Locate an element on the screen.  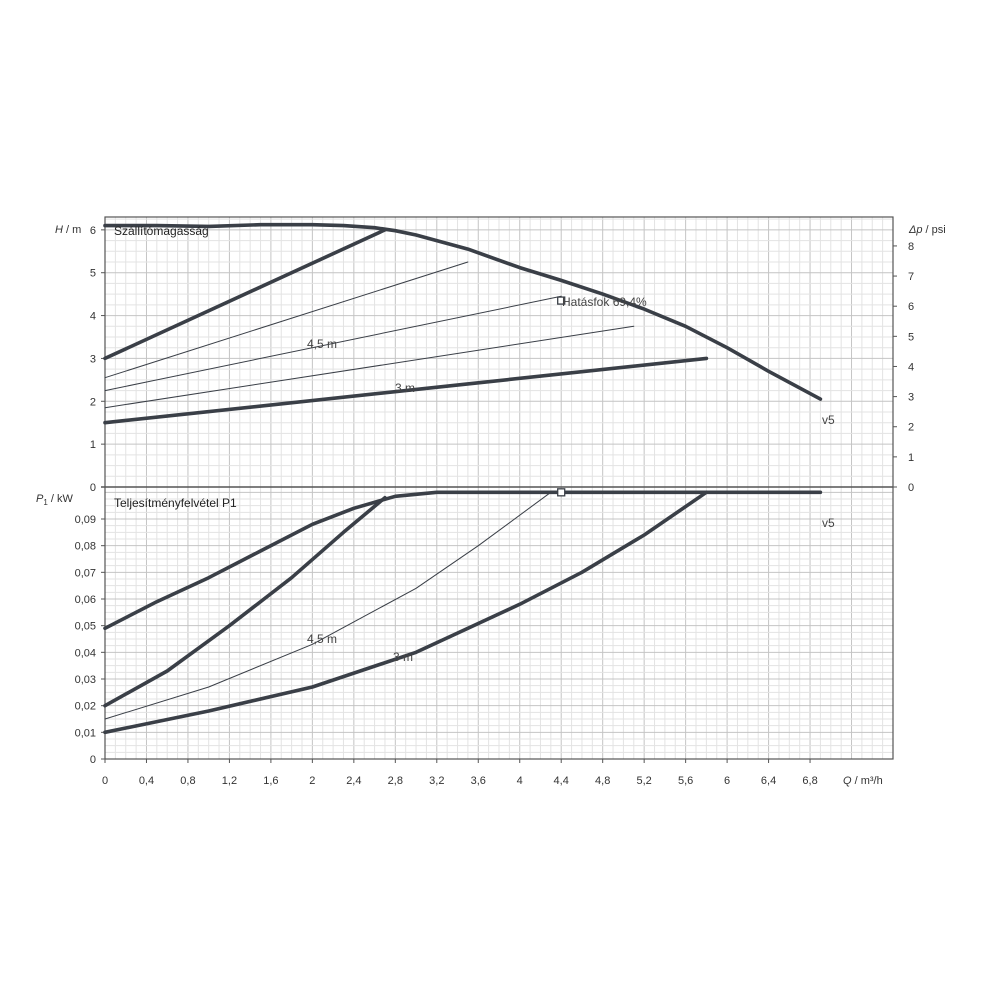
top-y-axis-label: H / m is located at coordinates (68, 230).